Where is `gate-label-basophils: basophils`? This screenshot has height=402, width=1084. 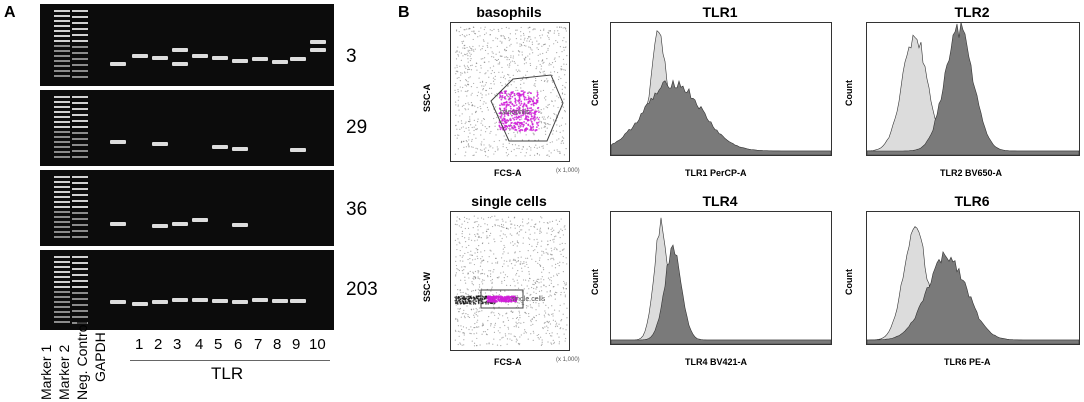
gate-label-basophils: basophils is located at coordinates (515, 112).